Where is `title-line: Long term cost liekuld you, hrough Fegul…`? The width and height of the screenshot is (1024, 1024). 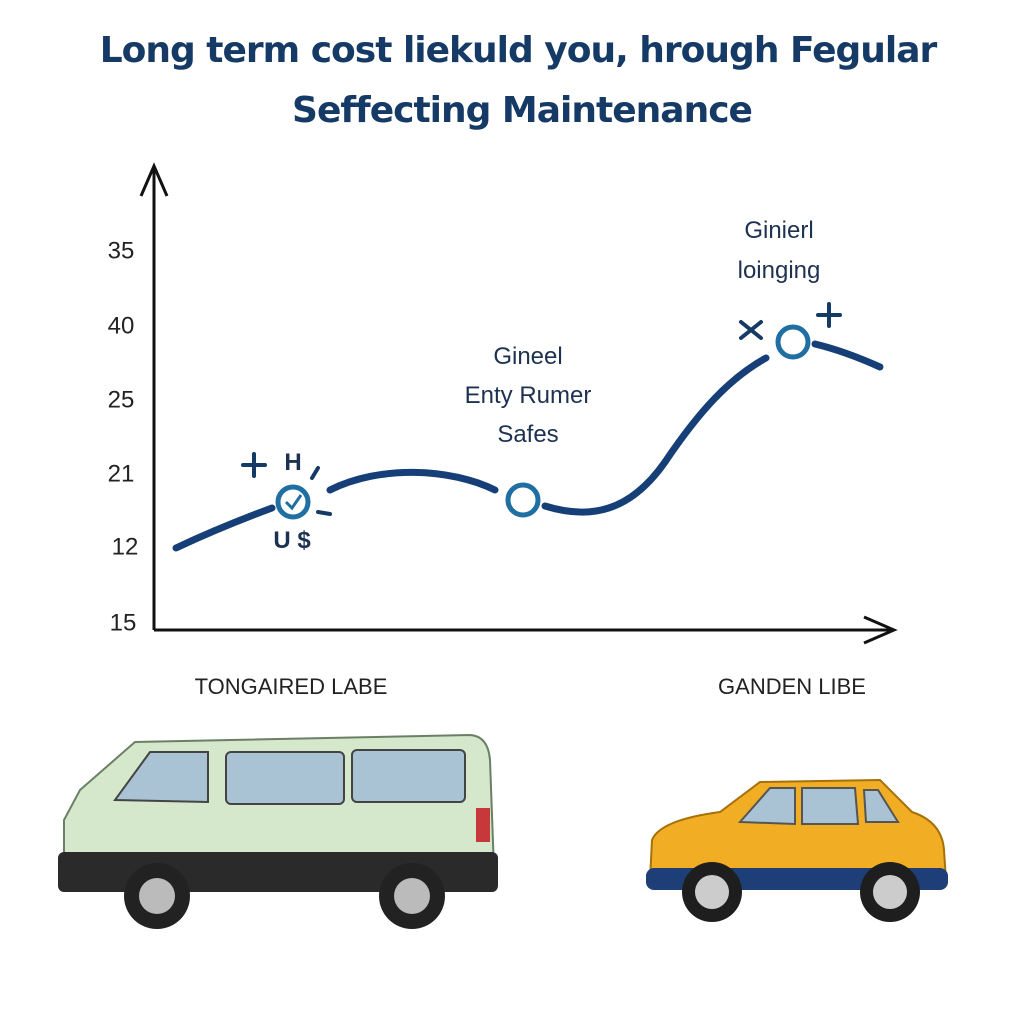
title-line: Long term cost liekuld you, hrough Fegul… is located at coordinates (519, 50).